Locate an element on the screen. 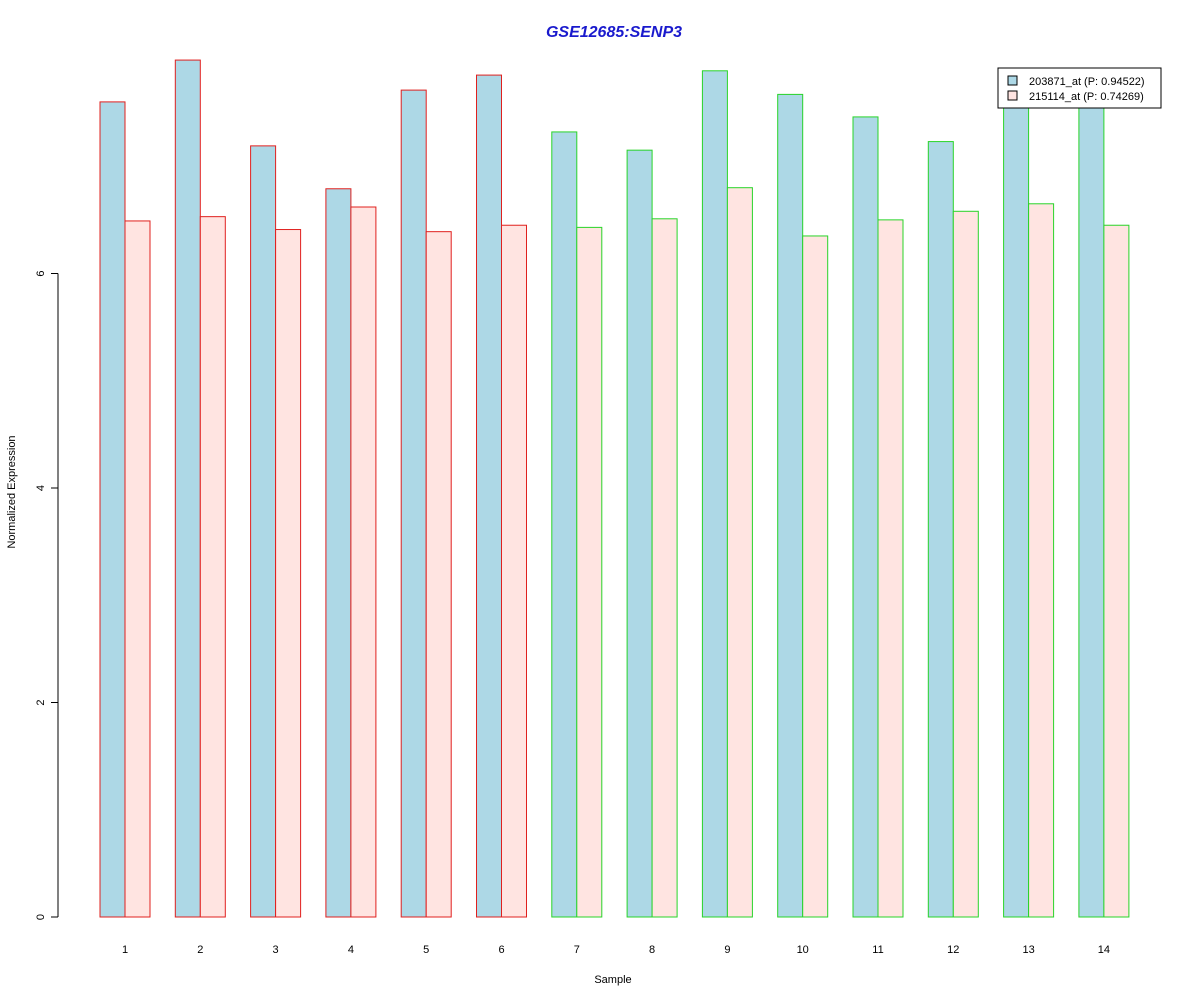  x-tick-label: 2 is located at coordinates (200, 950).